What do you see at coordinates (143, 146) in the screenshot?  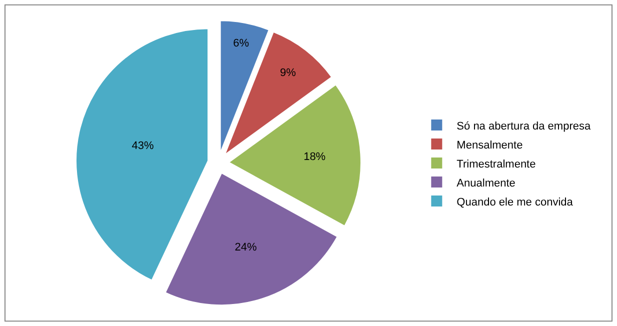 I see `data-label: 43%` at bounding box center [143, 146].